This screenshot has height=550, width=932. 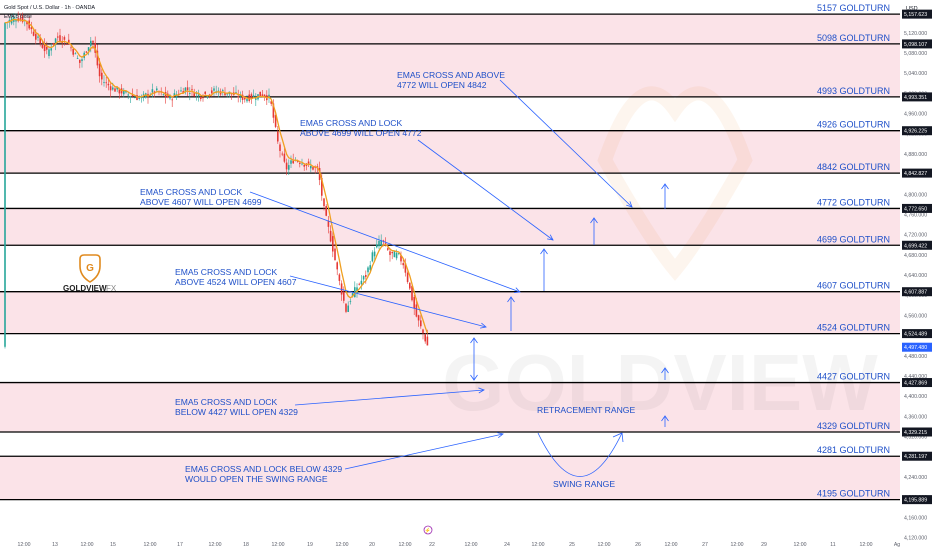 What do you see at coordinates (915, 256) in the screenshot?
I see `y-tick-label: 4,680.000` at bounding box center [915, 256].